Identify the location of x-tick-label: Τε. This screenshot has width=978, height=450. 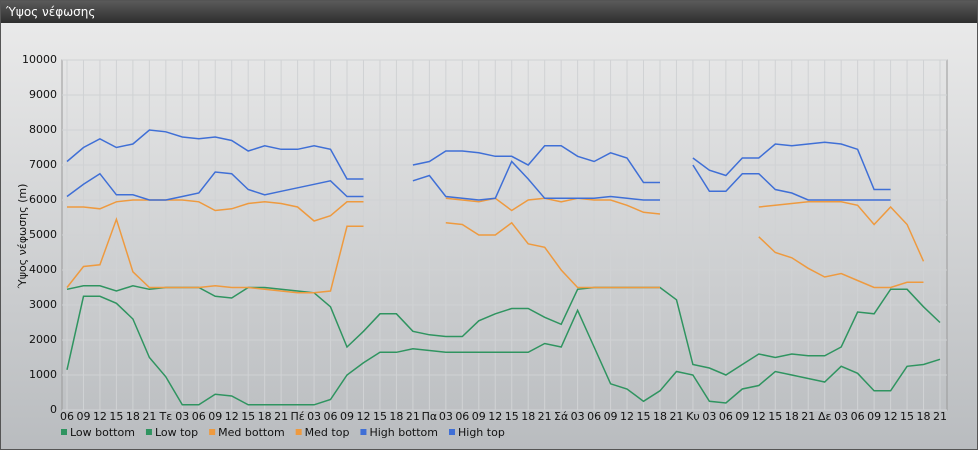
(165, 416).